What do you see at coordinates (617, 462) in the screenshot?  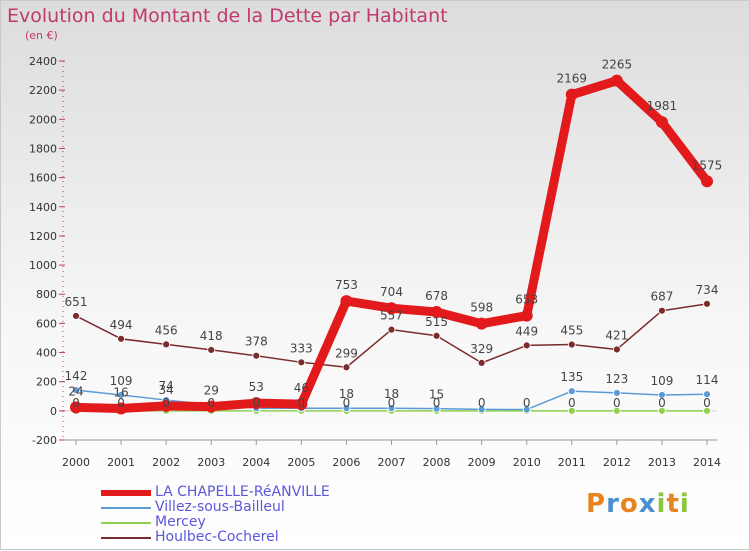 I see `x-tick-label: 2012` at bounding box center [617, 462].